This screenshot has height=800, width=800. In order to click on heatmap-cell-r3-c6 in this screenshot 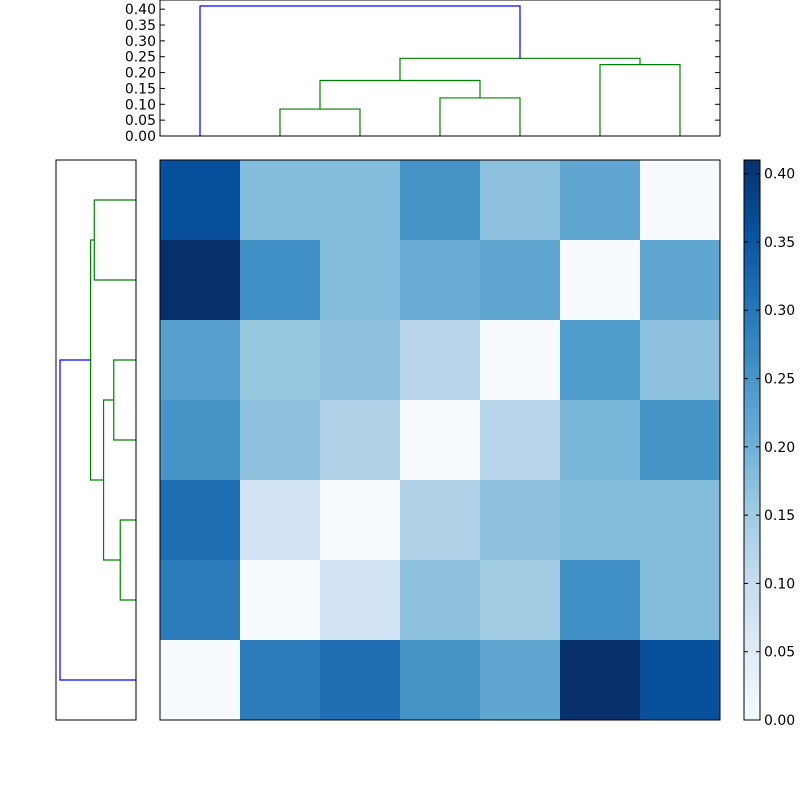, I will do `click(680, 440)`.